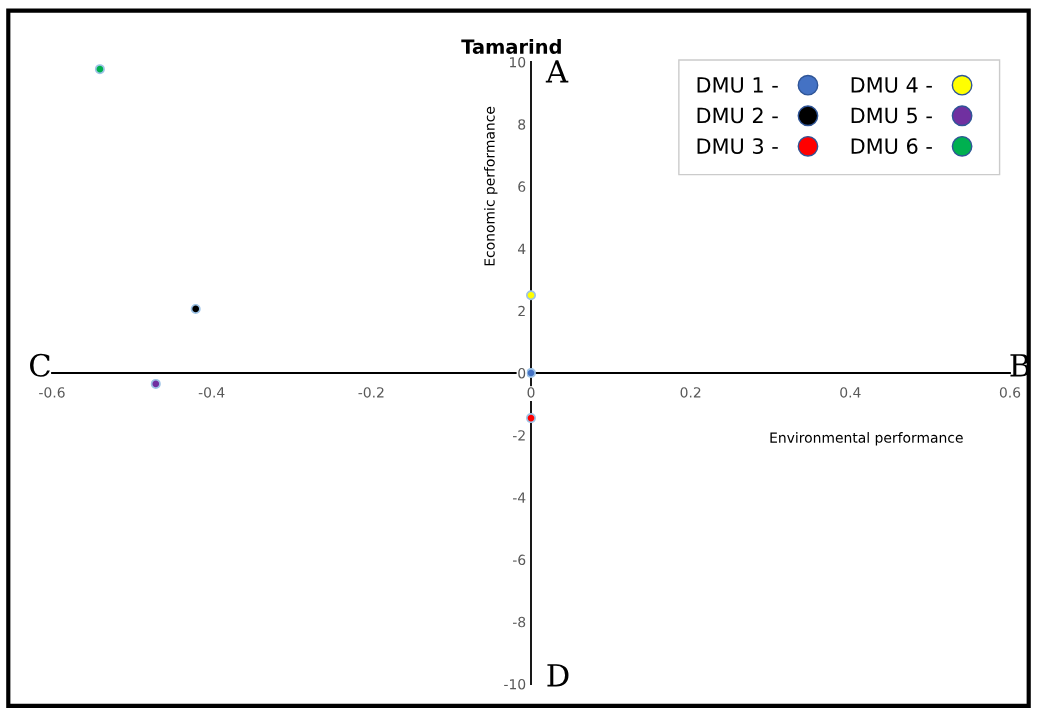 The height and width of the screenshot is (713, 1037). I want to click on y-tick-label: 0, so click(522, 373).